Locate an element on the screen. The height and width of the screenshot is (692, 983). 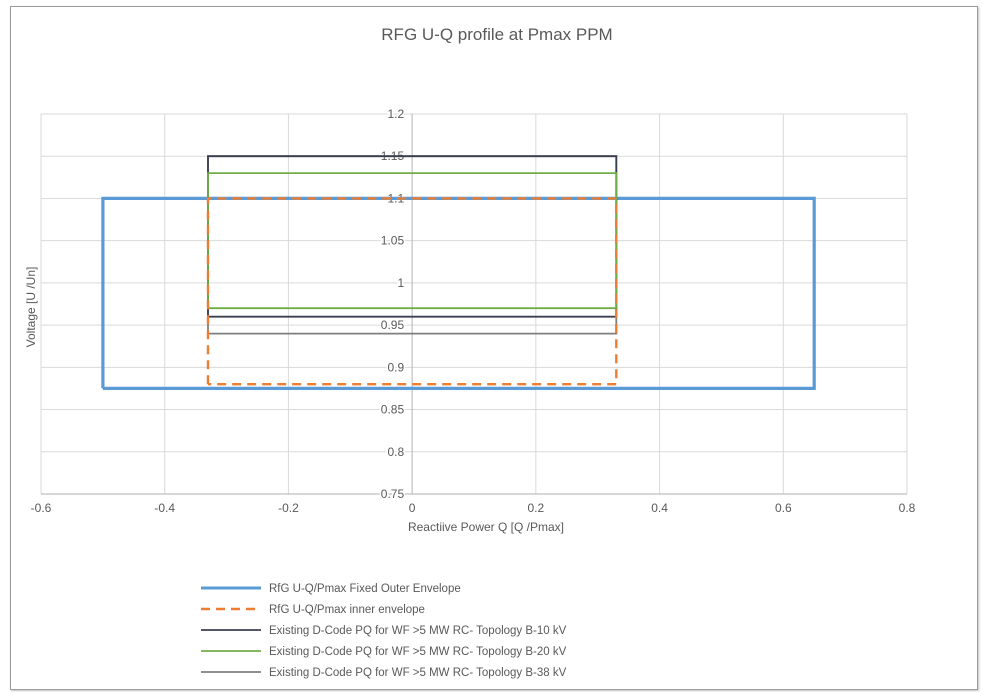
x-tick-labels: -0.6 -0.4 -0.2 0 0.2 0.4 0.6 0.8 is located at coordinates (473, 508).